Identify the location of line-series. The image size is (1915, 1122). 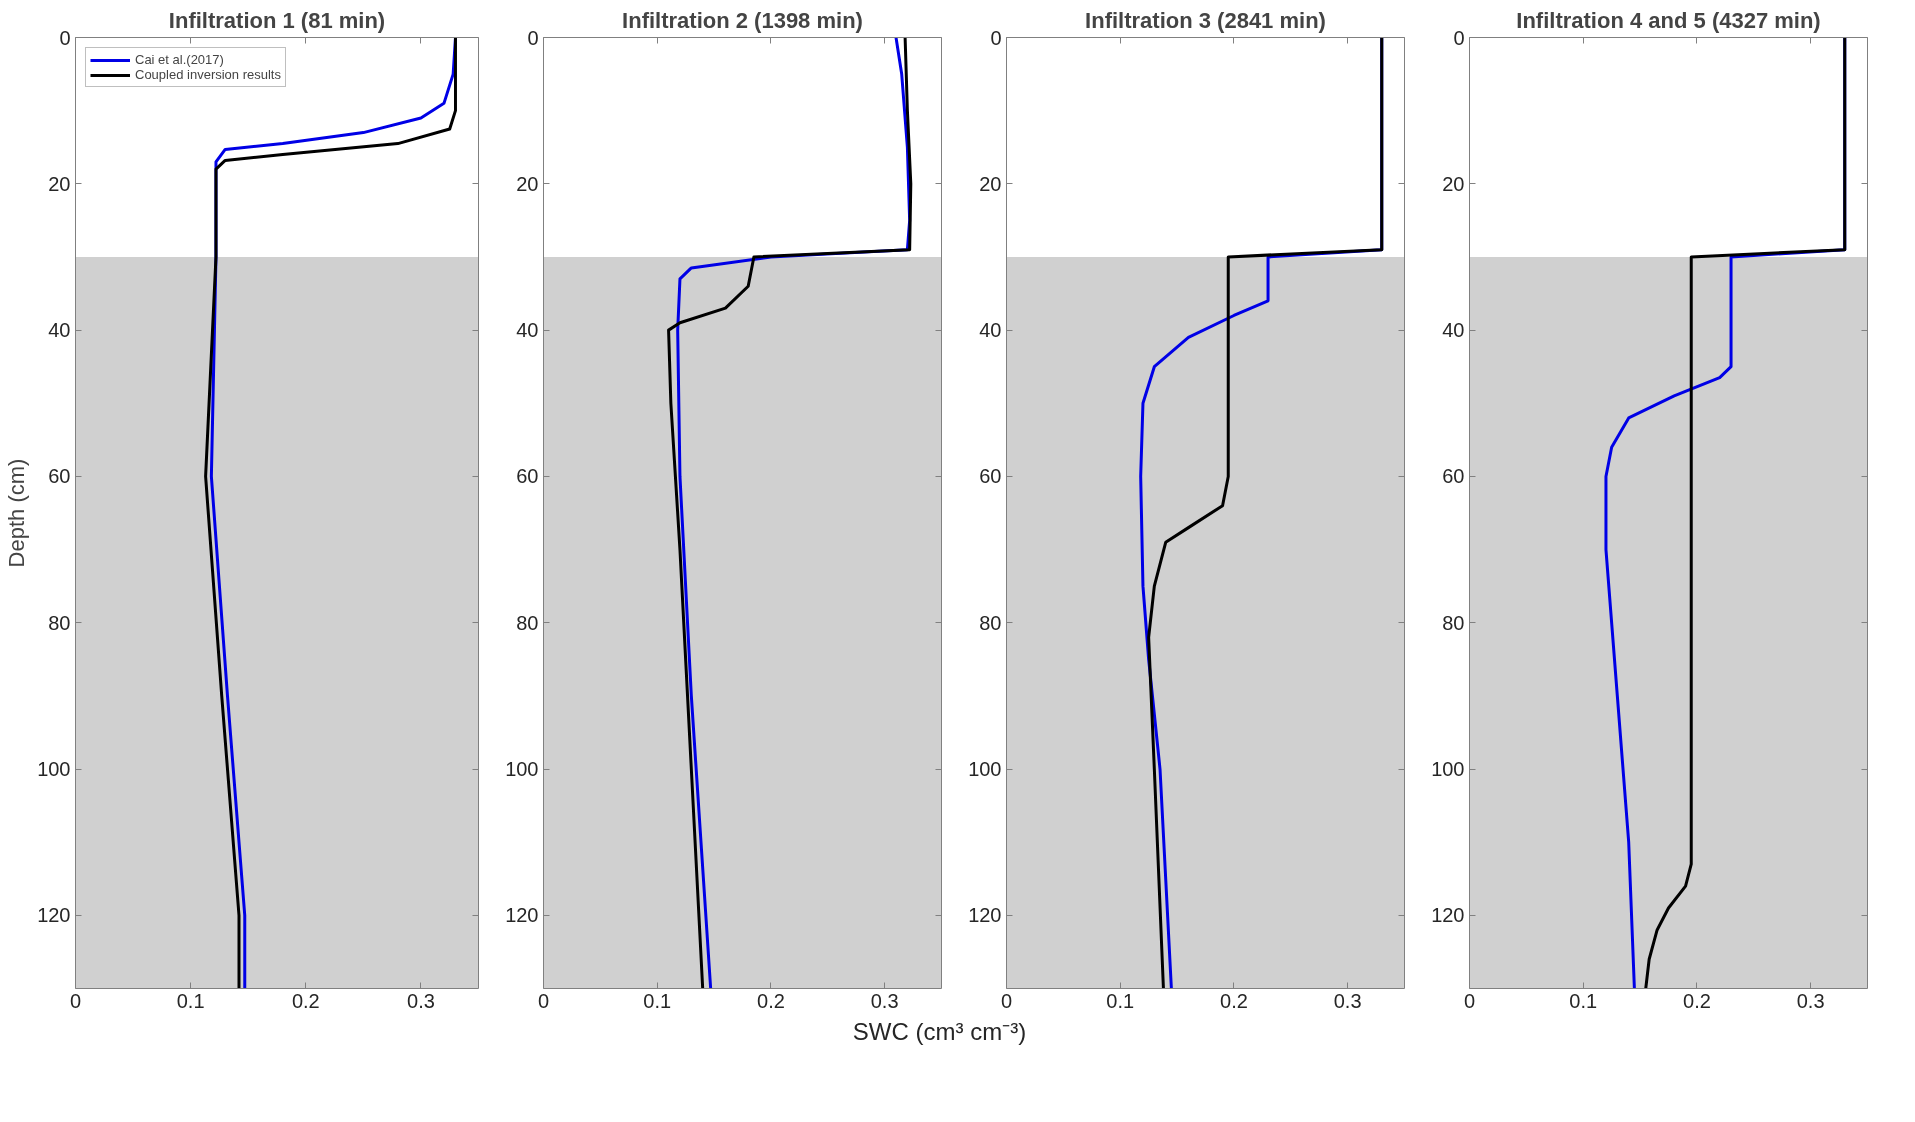
(1745, 513).